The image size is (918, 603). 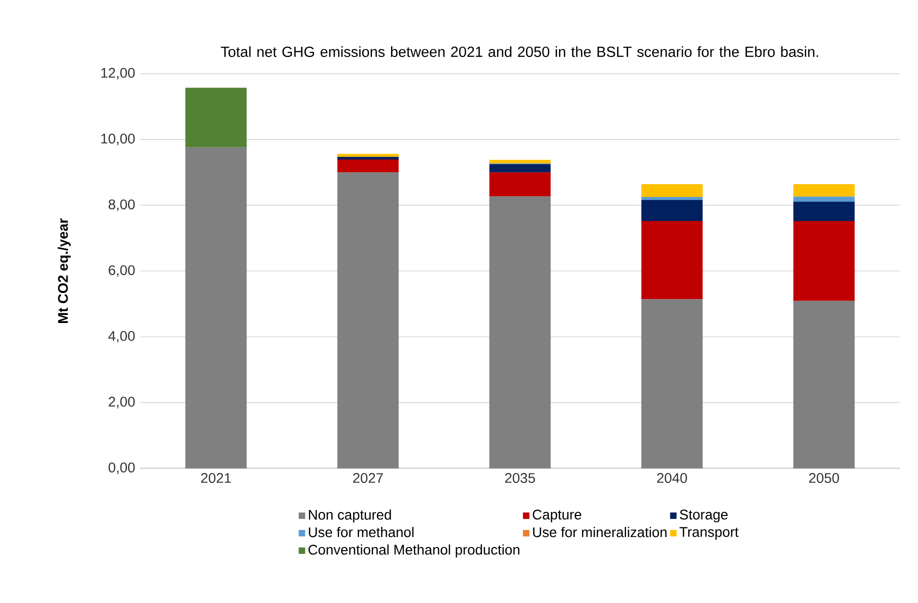 I want to click on x-tick-label: 2050, so click(x=824, y=478).